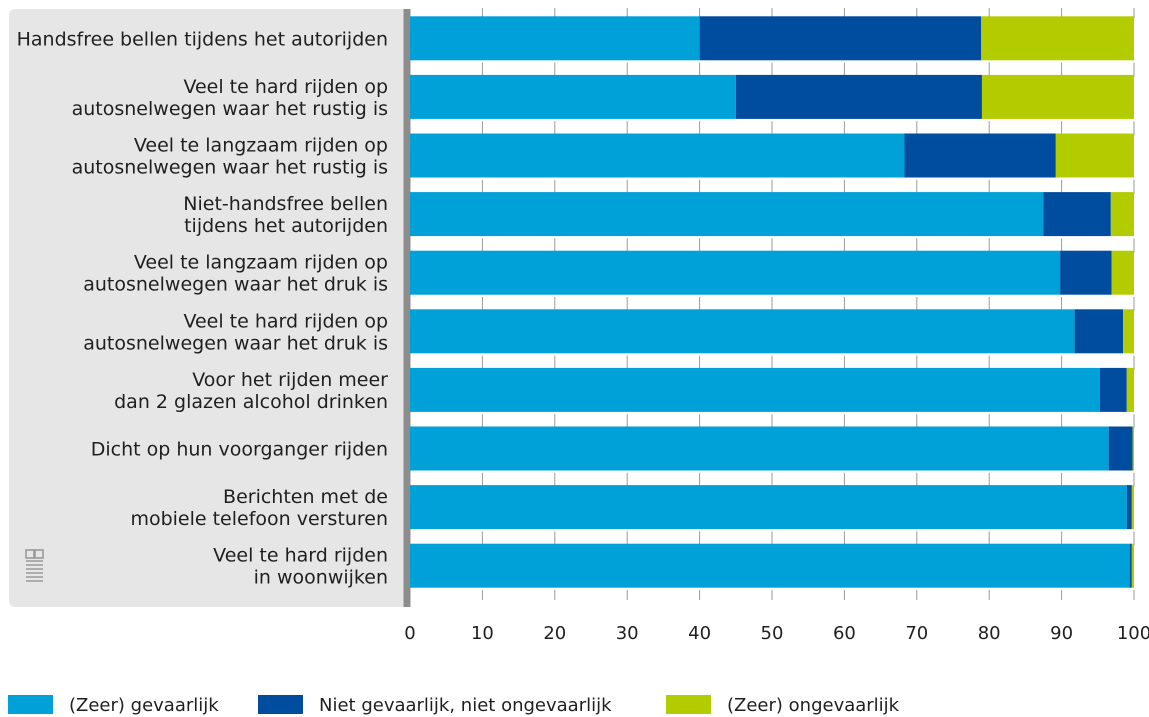 This screenshot has height=717, width=1149. I want to click on x-tick-label: 50, so click(772, 633).